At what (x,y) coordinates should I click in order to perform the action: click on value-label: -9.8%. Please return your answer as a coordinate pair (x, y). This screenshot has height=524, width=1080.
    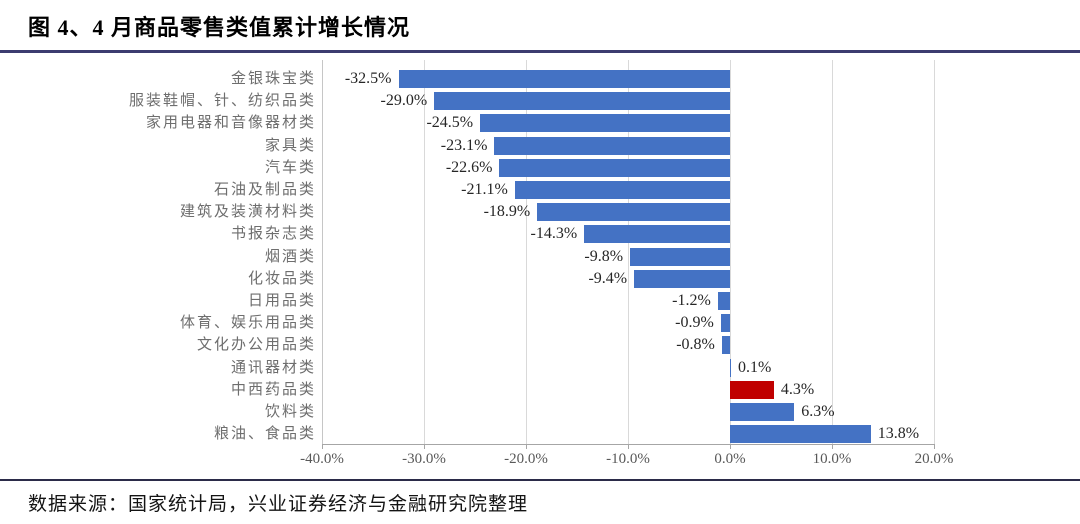
    Looking at the image, I should click on (604, 256).